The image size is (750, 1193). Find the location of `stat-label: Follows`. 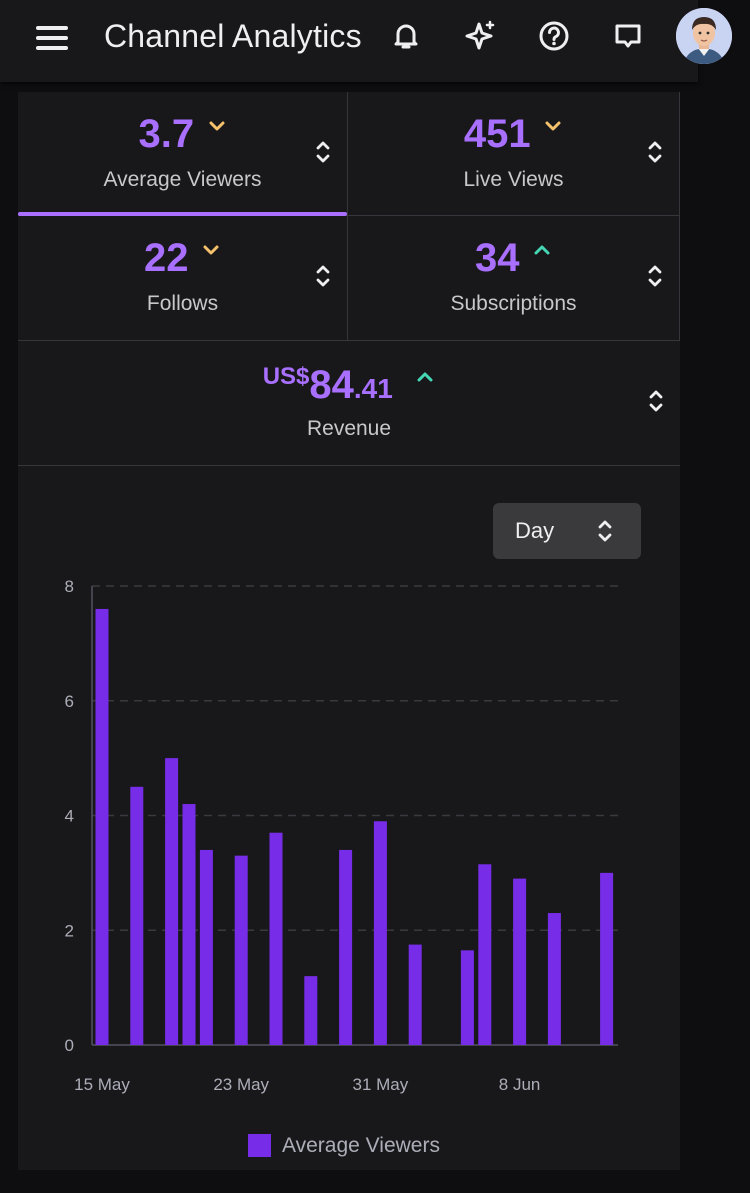

stat-label: Follows is located at coordinates (182, 303).